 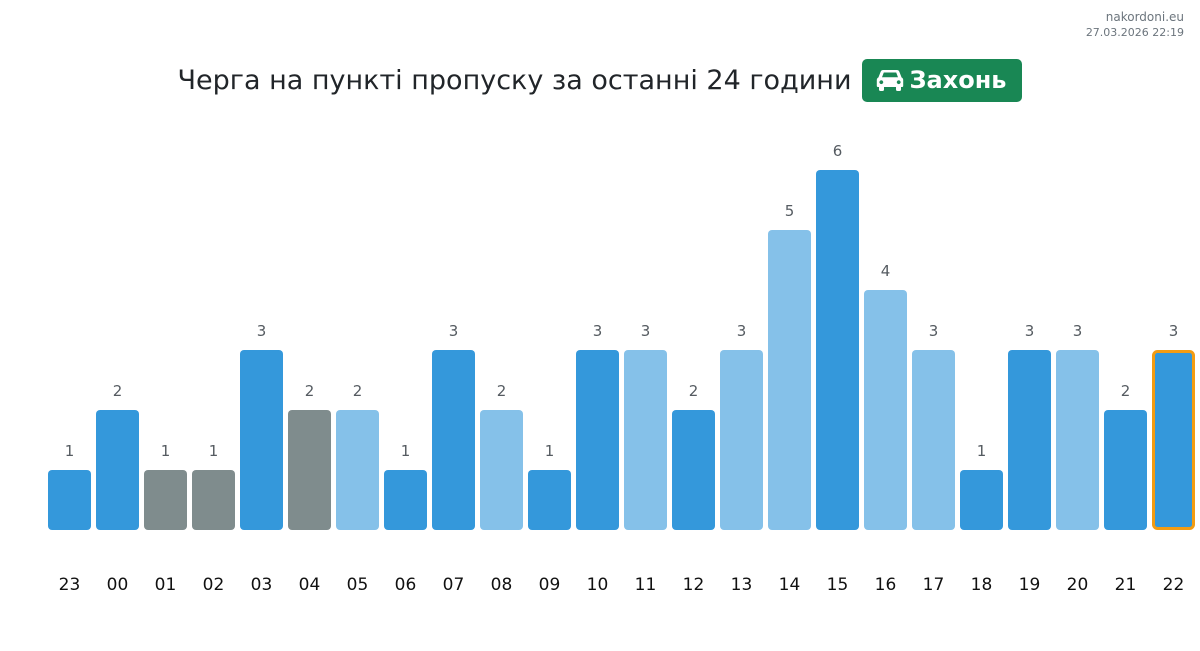 I want to click on x-tick-15: 15, so click(x=838, y=585).